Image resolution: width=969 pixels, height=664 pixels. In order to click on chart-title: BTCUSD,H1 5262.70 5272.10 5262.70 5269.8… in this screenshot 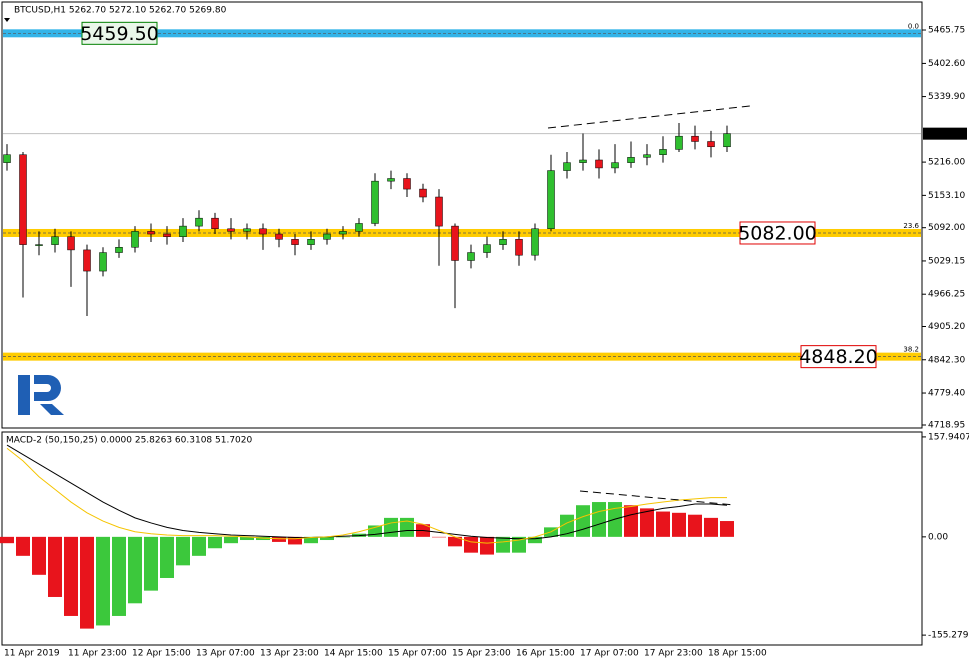, I will do `click(120, 11)`.